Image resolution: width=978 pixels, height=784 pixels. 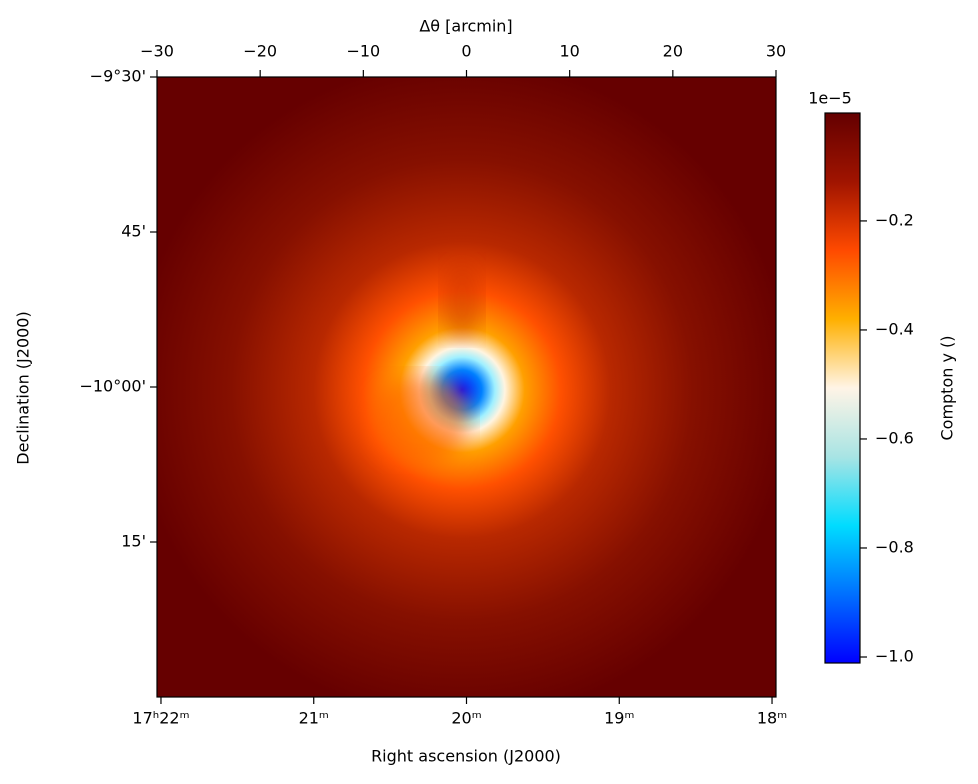 What do you see at coordinates (133, 231) in the screenshot?
I see `y-tick-label: 45'` at bounding box center [133, 231].